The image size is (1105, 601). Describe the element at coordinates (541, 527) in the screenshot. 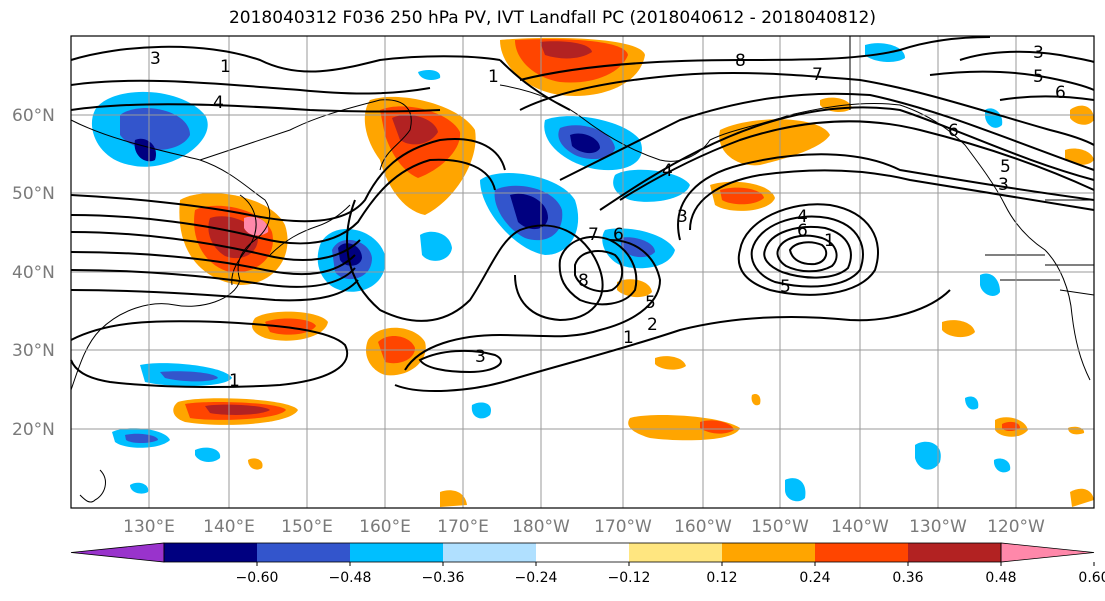

I see `lon-label: 180°W` at that location.